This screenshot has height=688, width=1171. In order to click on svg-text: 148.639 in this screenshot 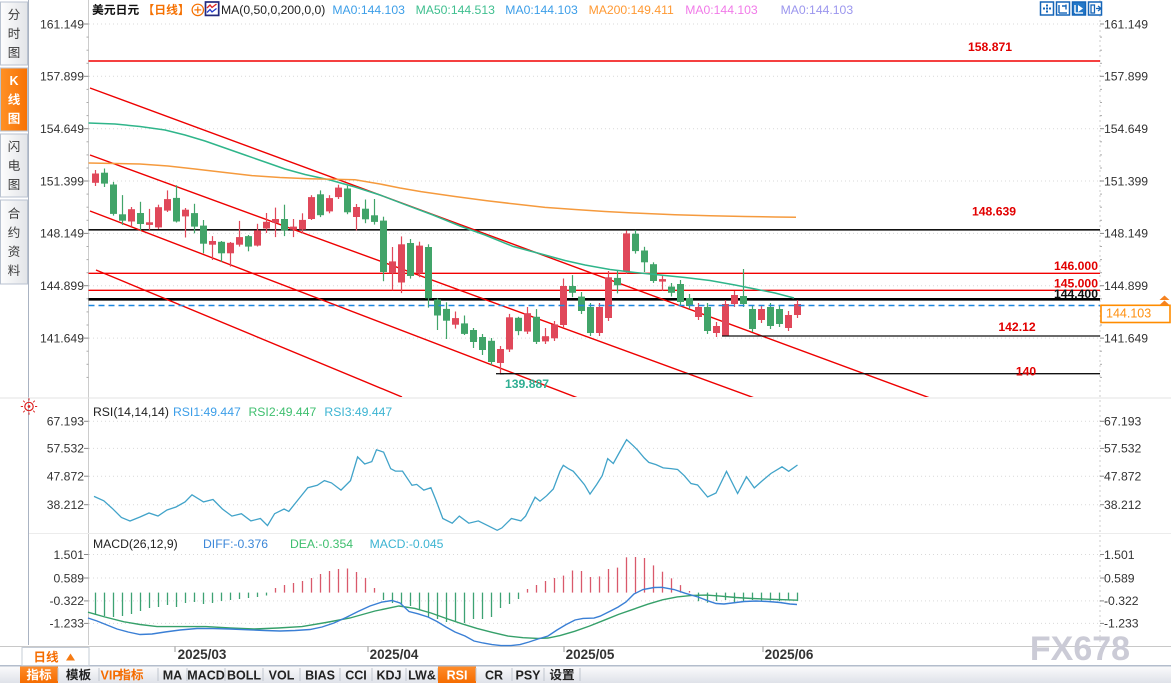, I will do `click(994, 212)`.